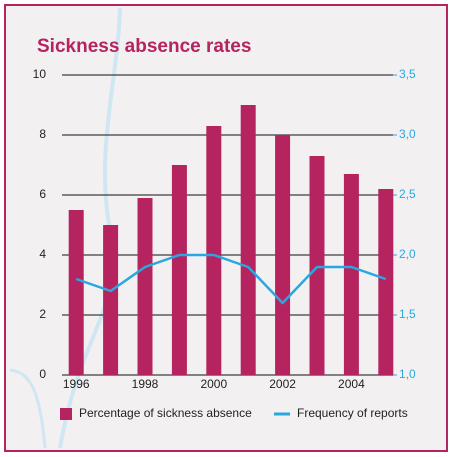 This screenshot has height=457, width=453. What do you see at coordinates (76, 384) in the screenshot?
I see `x-tick-label: 1996` at bounding box center [76, 384].